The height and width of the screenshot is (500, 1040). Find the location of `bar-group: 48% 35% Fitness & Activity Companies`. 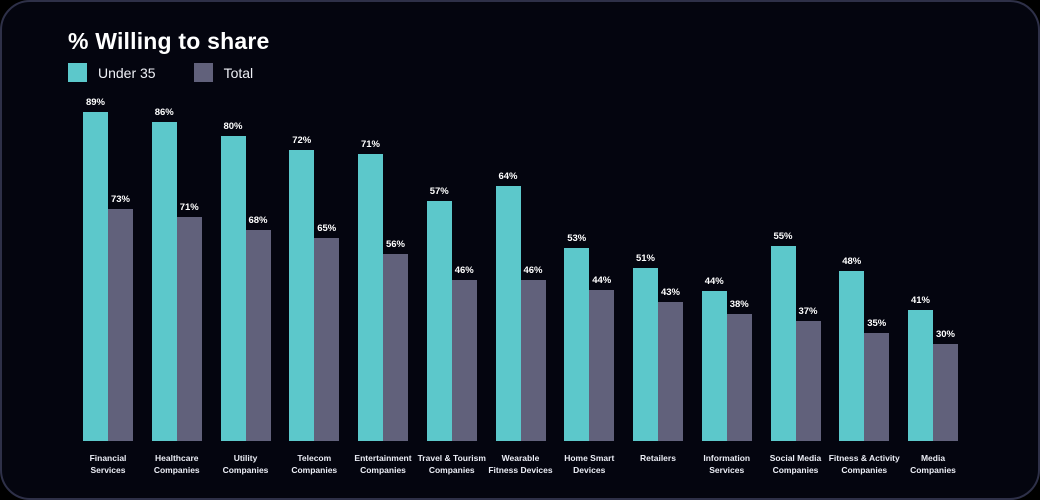

bar-group: 48% 35% Fitness & Activity Companies is located at coordinates (864, 365).